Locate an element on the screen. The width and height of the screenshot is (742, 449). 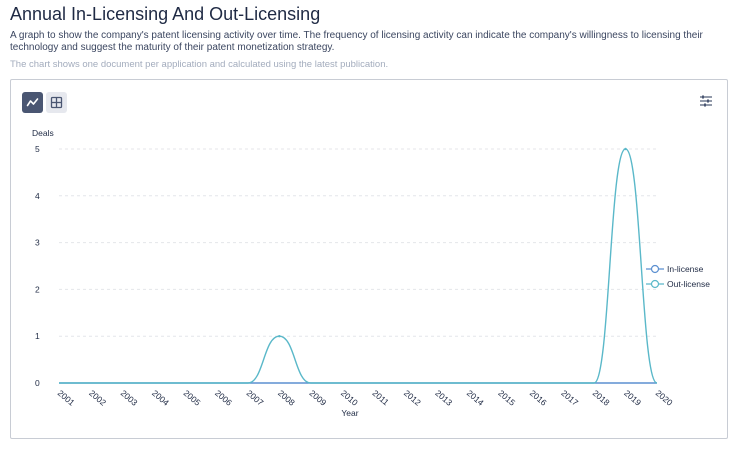
x-tick-label: 2014 is located at coordinates (475, 398).